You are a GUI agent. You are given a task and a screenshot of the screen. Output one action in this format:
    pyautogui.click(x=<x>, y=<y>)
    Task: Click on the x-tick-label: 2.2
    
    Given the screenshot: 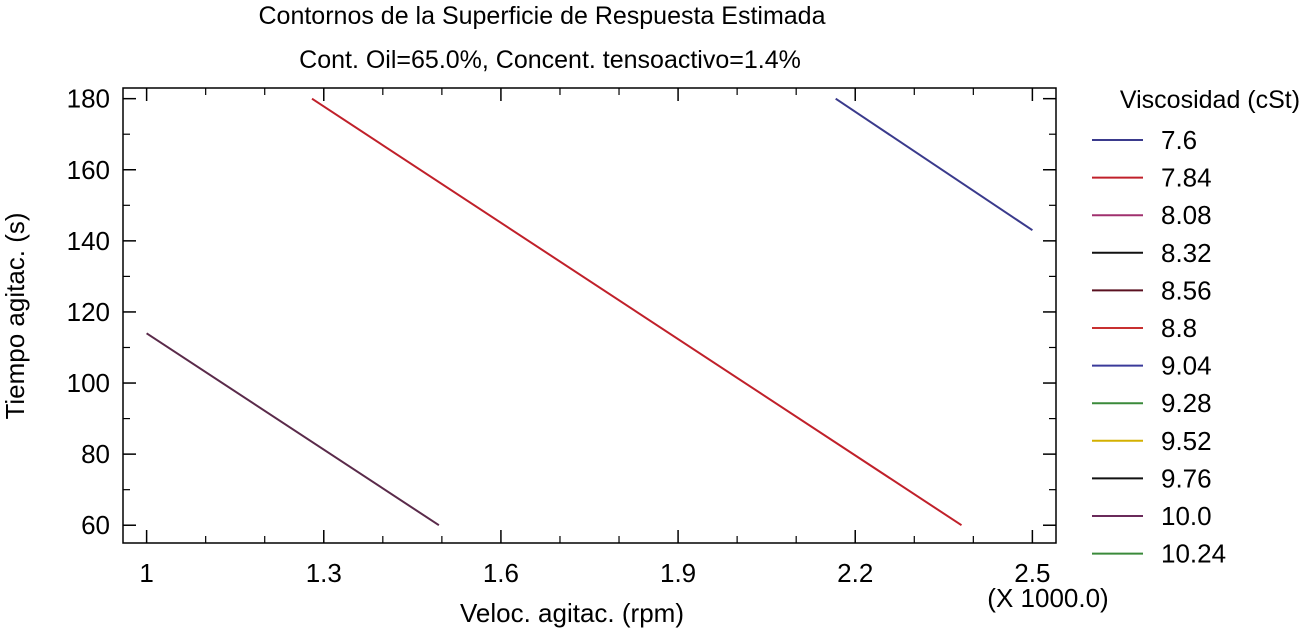 What is the action you would take?
    pyautogui.click(x=855, y=573)
    